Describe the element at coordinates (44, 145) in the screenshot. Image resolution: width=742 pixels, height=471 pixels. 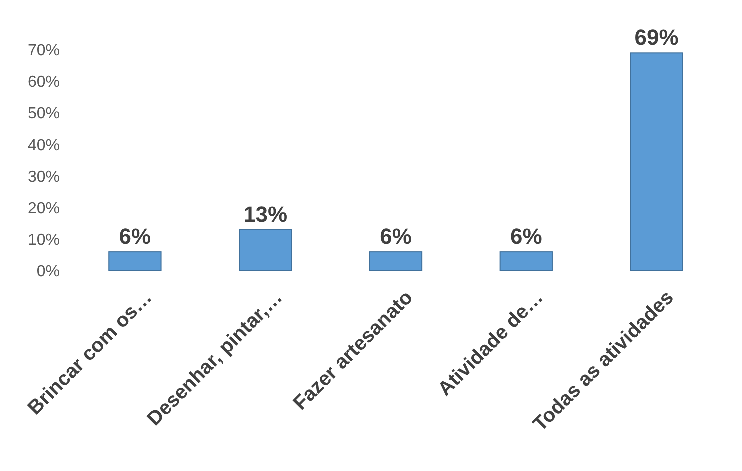
I see `y-tick-label: 40%` at that location.